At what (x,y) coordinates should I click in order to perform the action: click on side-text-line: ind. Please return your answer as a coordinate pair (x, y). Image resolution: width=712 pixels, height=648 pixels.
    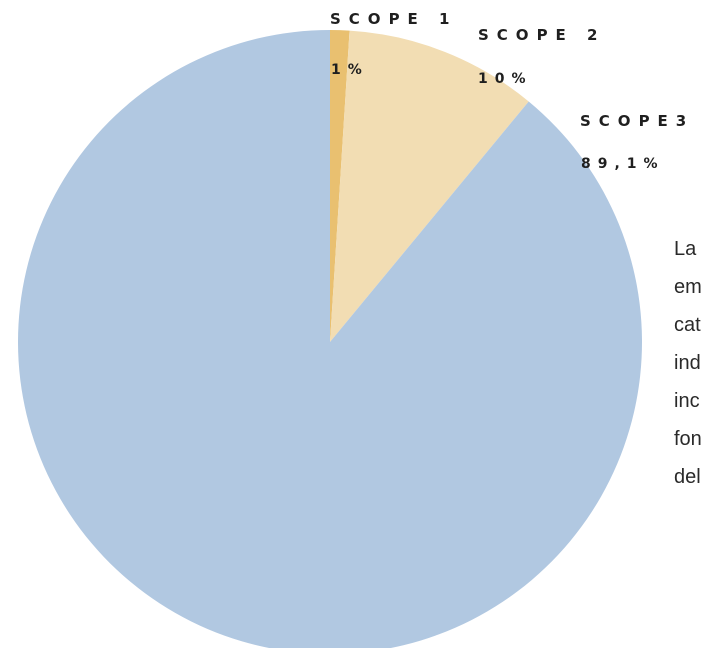
    Looking at the image, I should click on (687, 363).